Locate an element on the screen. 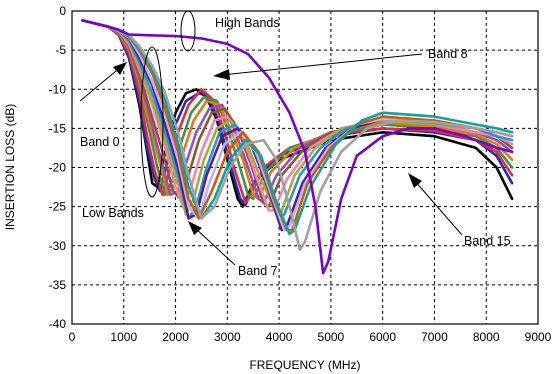  annotation-band-0: Band 0 is located at coordinates (100, 142).